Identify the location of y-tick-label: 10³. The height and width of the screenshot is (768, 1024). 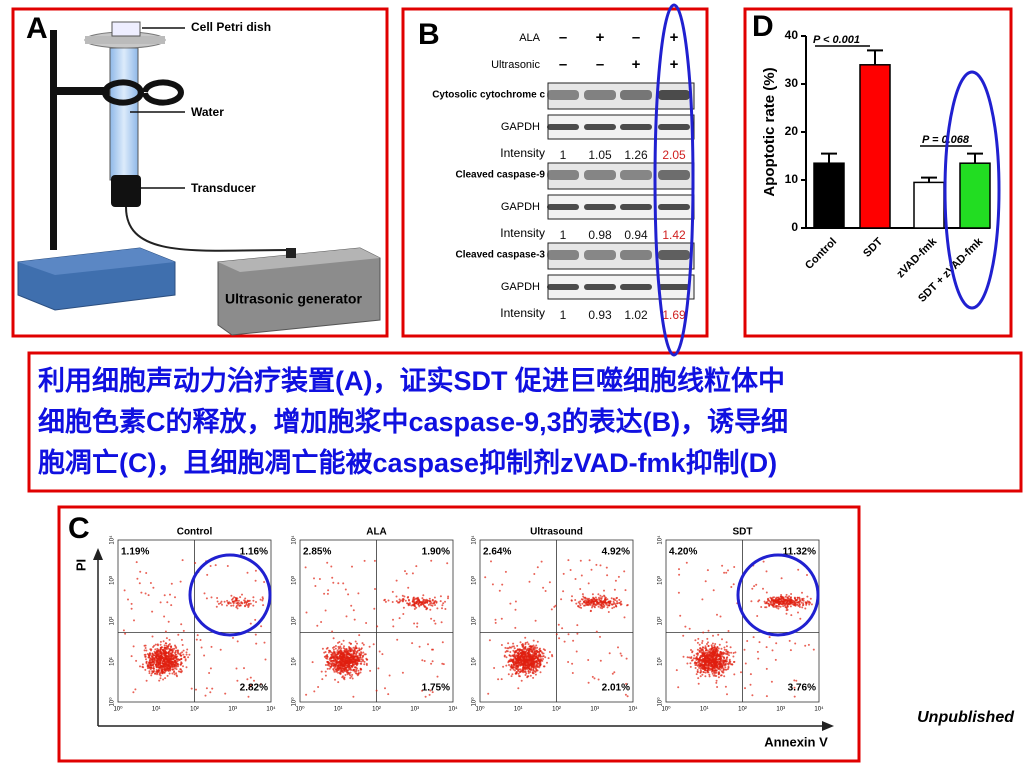
(475, 580).